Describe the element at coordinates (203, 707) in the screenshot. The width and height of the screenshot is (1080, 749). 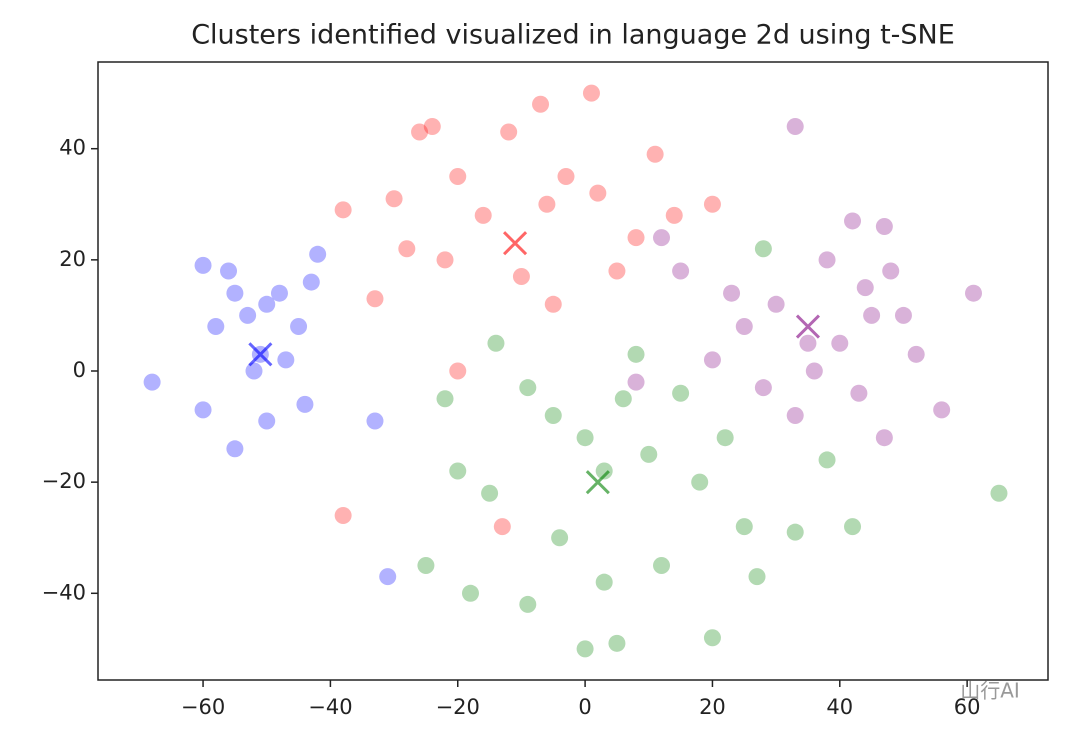
I see `x-tick-label: −60` at that location.